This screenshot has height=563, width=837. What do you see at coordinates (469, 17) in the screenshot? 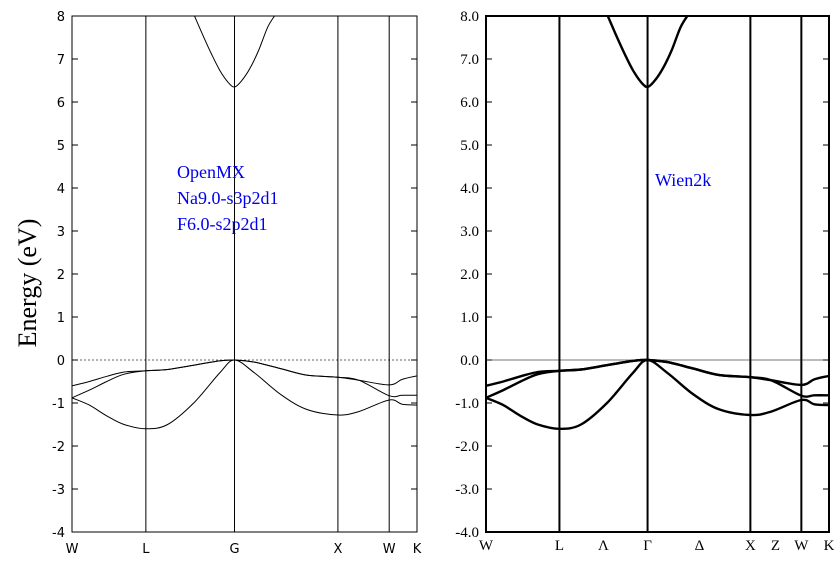
I see `y-tick-label: 8.0` at bounding box center [469, 17].